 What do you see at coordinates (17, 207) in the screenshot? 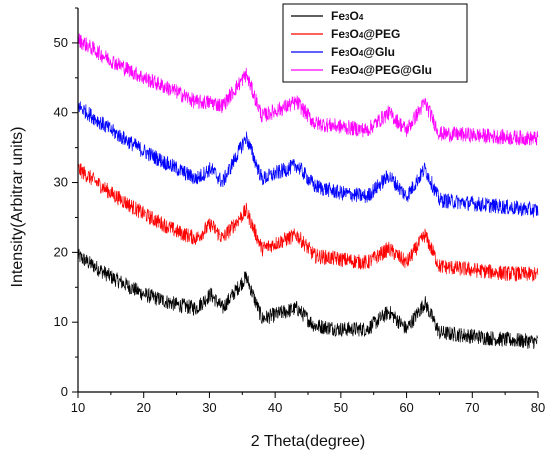
I see `y-axis-title: Intensity(Arbitrar units)` at bounding box center [17, 207].